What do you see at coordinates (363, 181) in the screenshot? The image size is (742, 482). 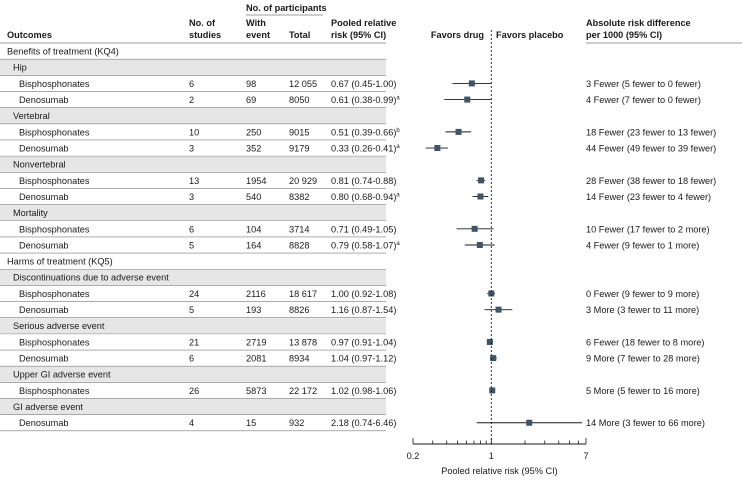 I see `row-relative-risk: 0.81 (0.74-0.88)` at bounding box center [363, 181].